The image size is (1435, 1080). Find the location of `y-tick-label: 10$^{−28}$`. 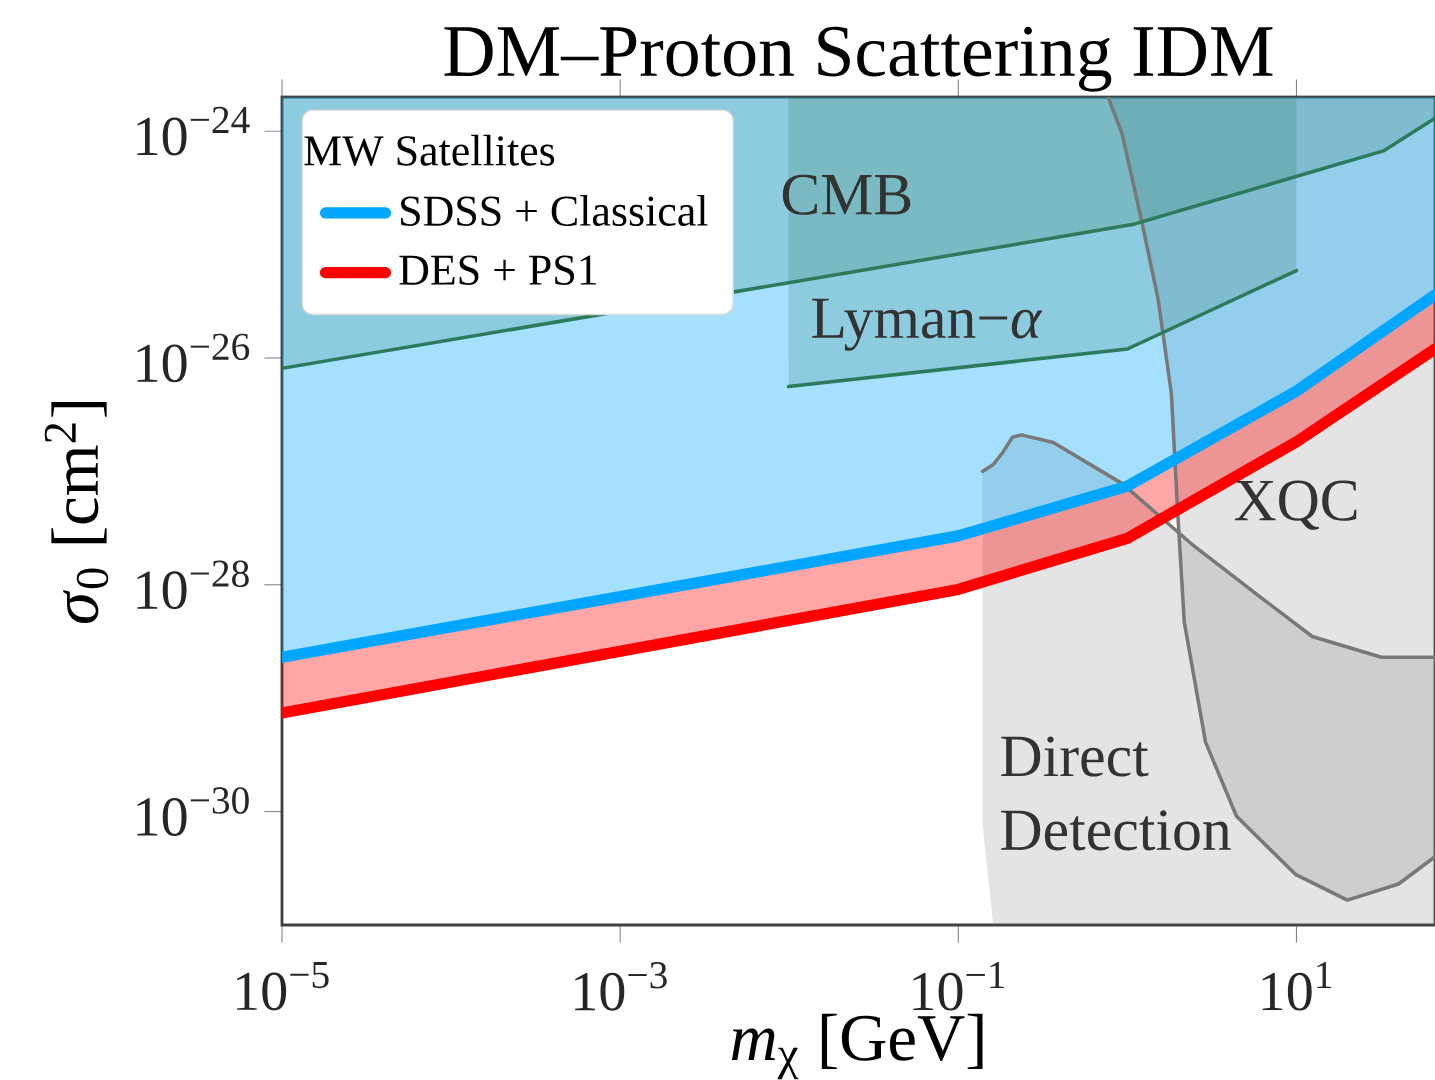

y-tick-label: 10$^{−28}$ is located at coordinates (193, 585).